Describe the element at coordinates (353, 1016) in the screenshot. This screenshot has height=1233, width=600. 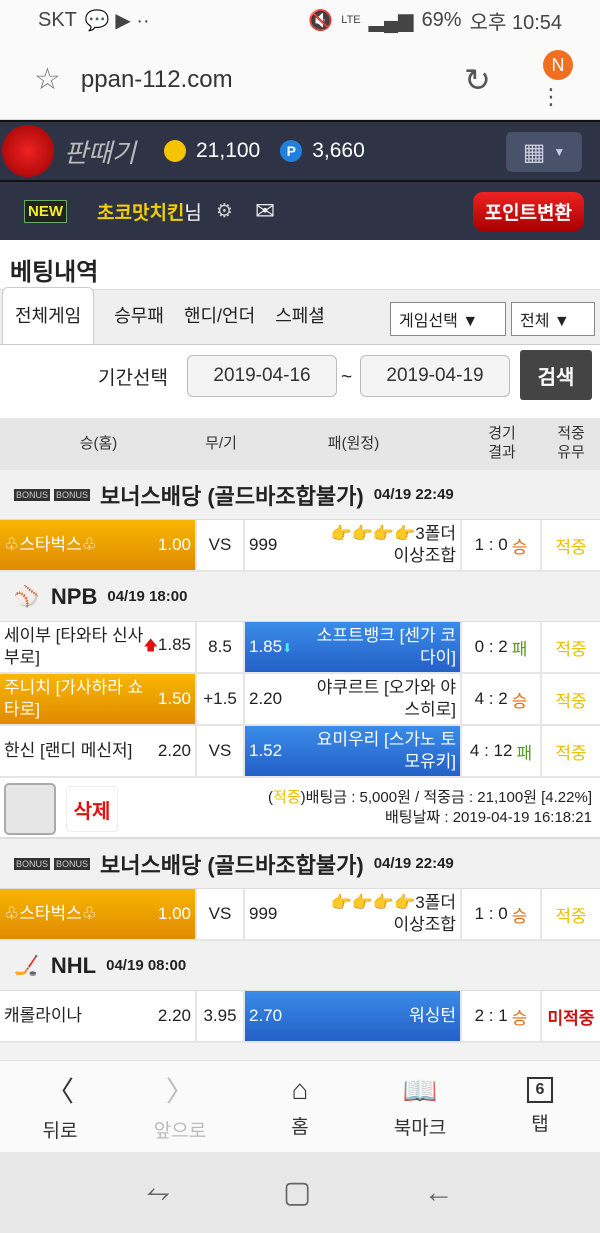
I see `away-cell: 2.70 워싱턴` at that location.